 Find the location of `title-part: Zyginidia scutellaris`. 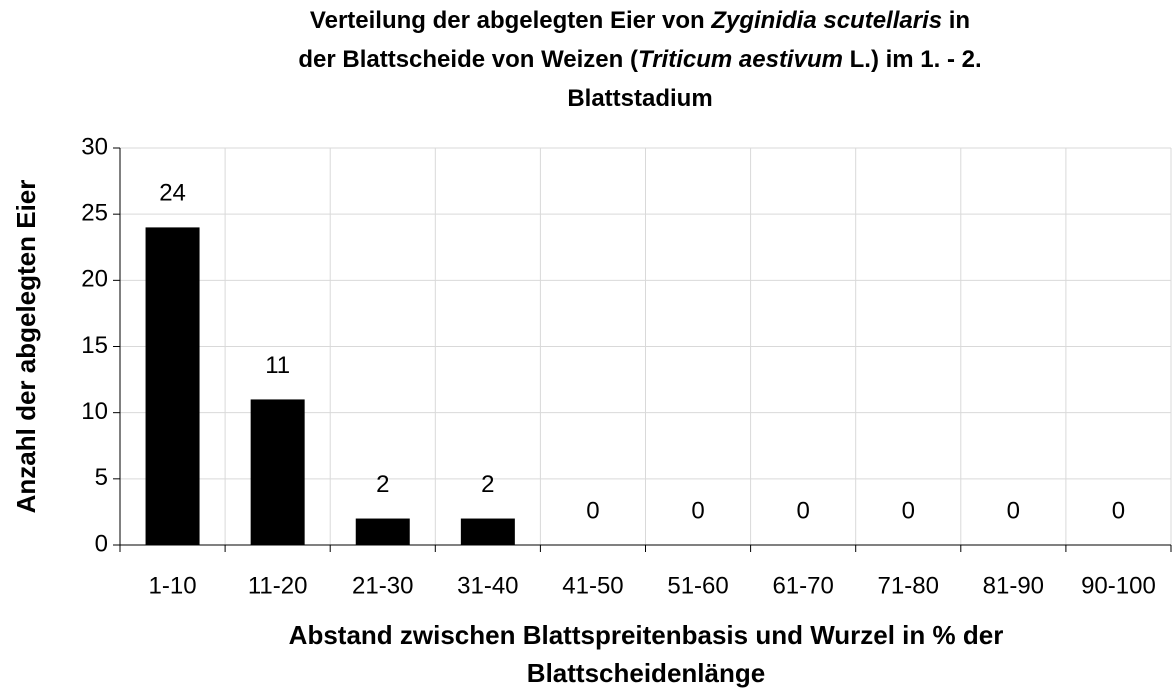

title-part: Zyginidia scutellaris is located at coordinates (826, 20).